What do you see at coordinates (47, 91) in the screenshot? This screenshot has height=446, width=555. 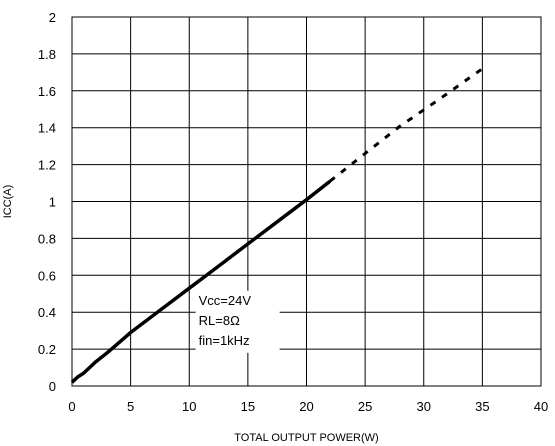 I see `y-tick-label: 1.6` at bounding box center [47, 91].